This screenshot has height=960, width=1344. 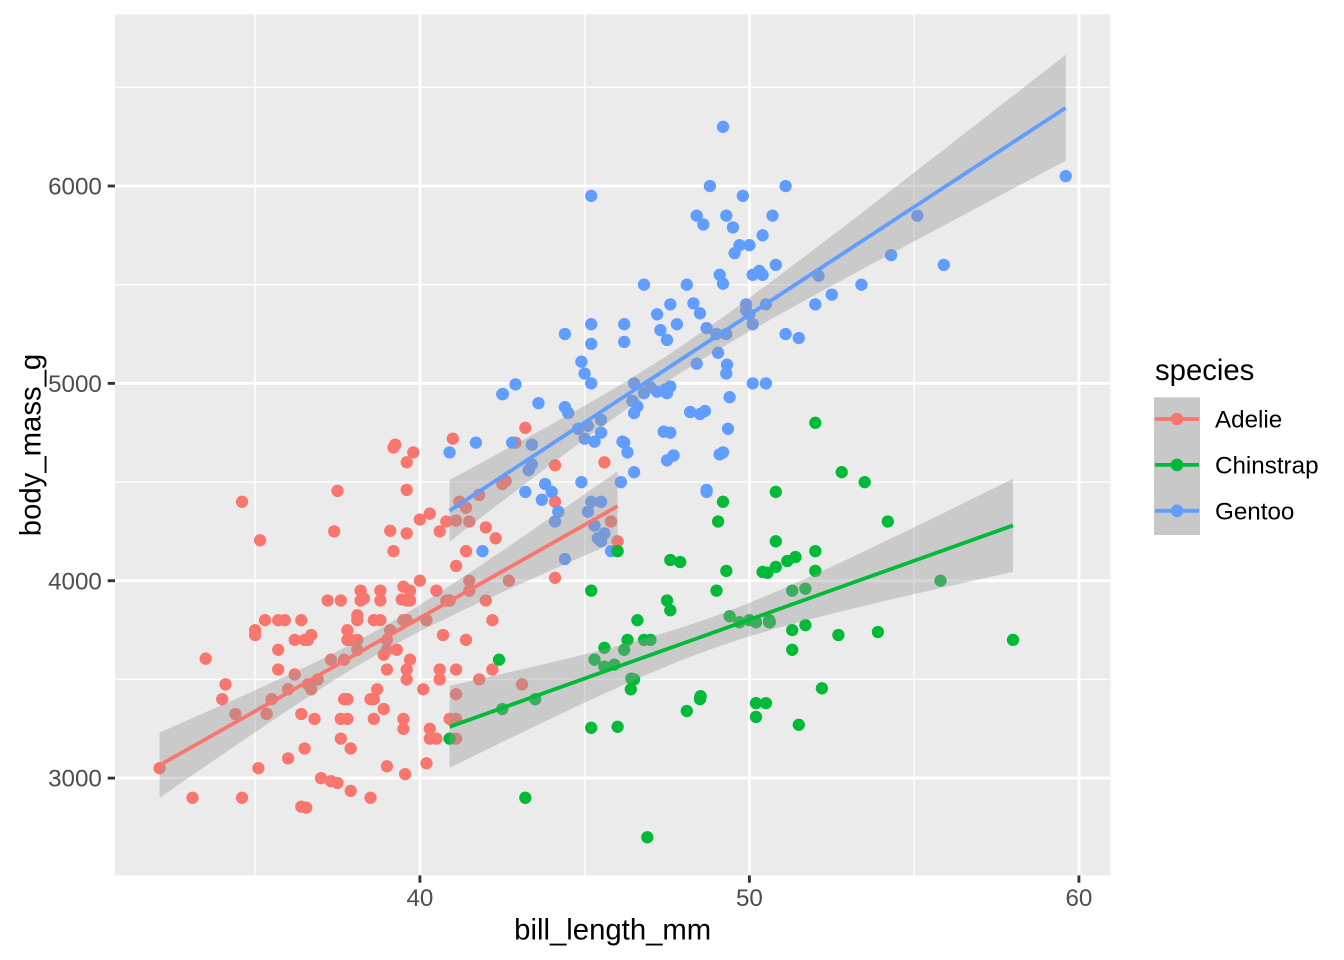 What do you see at coordinates (1078, 898) in the screenshot?
I see `svg-text: 60` at bounding box center [1078, 898].